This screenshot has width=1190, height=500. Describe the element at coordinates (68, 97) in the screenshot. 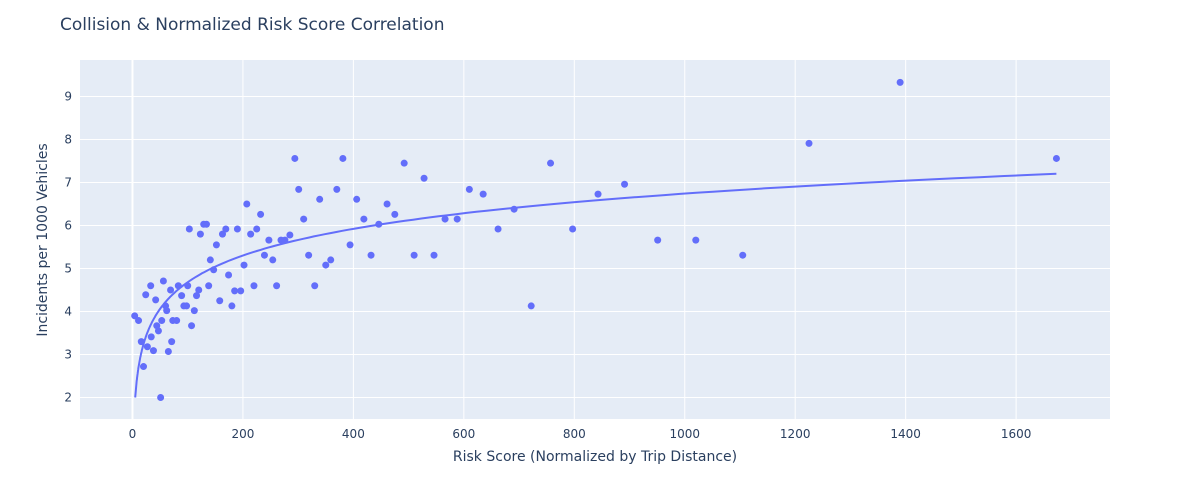

I see `y-tick-label: 9` at that location.